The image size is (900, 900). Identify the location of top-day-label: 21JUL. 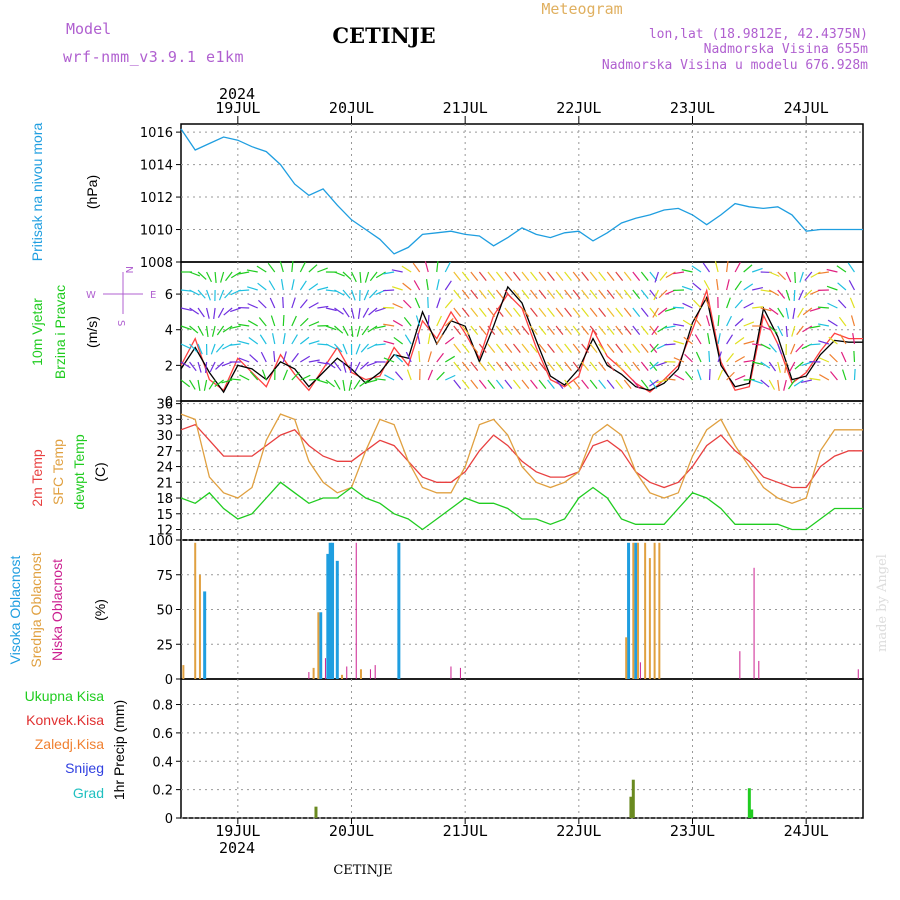
(465, 108).